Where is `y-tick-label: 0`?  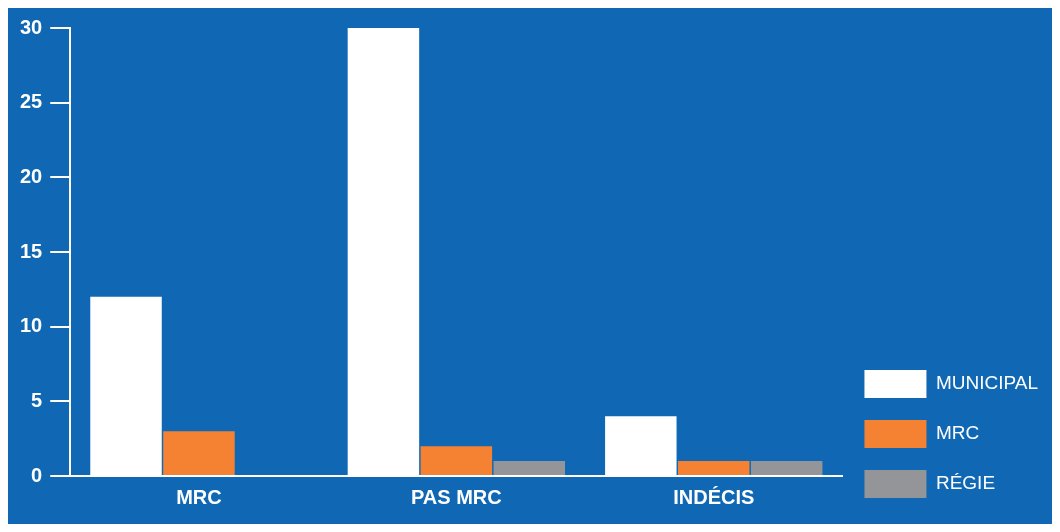
y-tick-label: 0 is located at coordinates (37, 474).